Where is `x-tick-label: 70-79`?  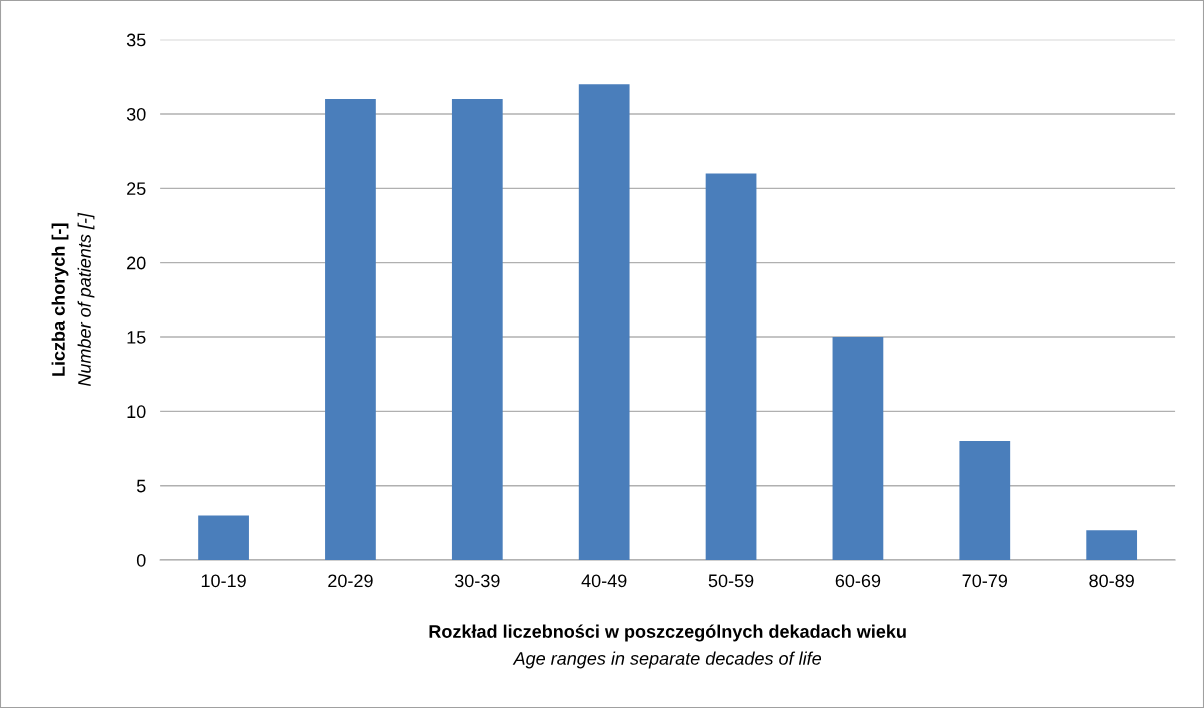 x-tick-label: 70-79 is located at coordinates (985, 581).